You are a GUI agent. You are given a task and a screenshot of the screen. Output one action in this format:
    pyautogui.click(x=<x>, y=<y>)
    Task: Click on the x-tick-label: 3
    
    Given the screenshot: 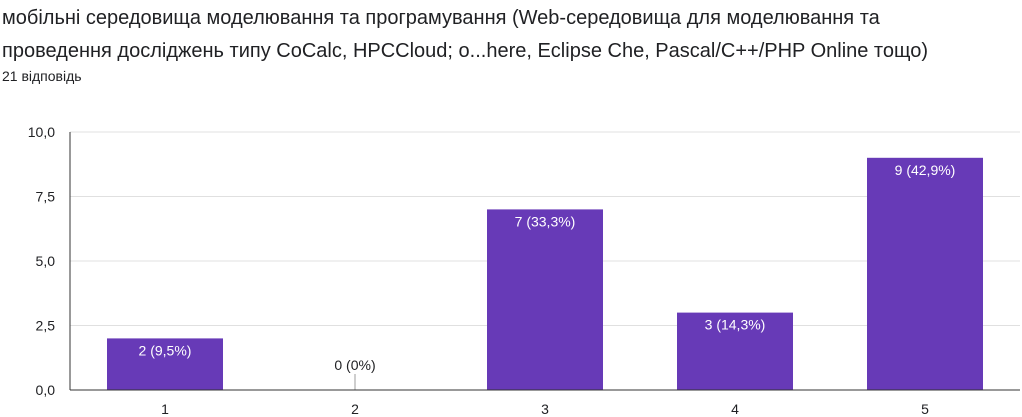 What is the action you would take?
    pyautogui.click(x=545, y=409)
    